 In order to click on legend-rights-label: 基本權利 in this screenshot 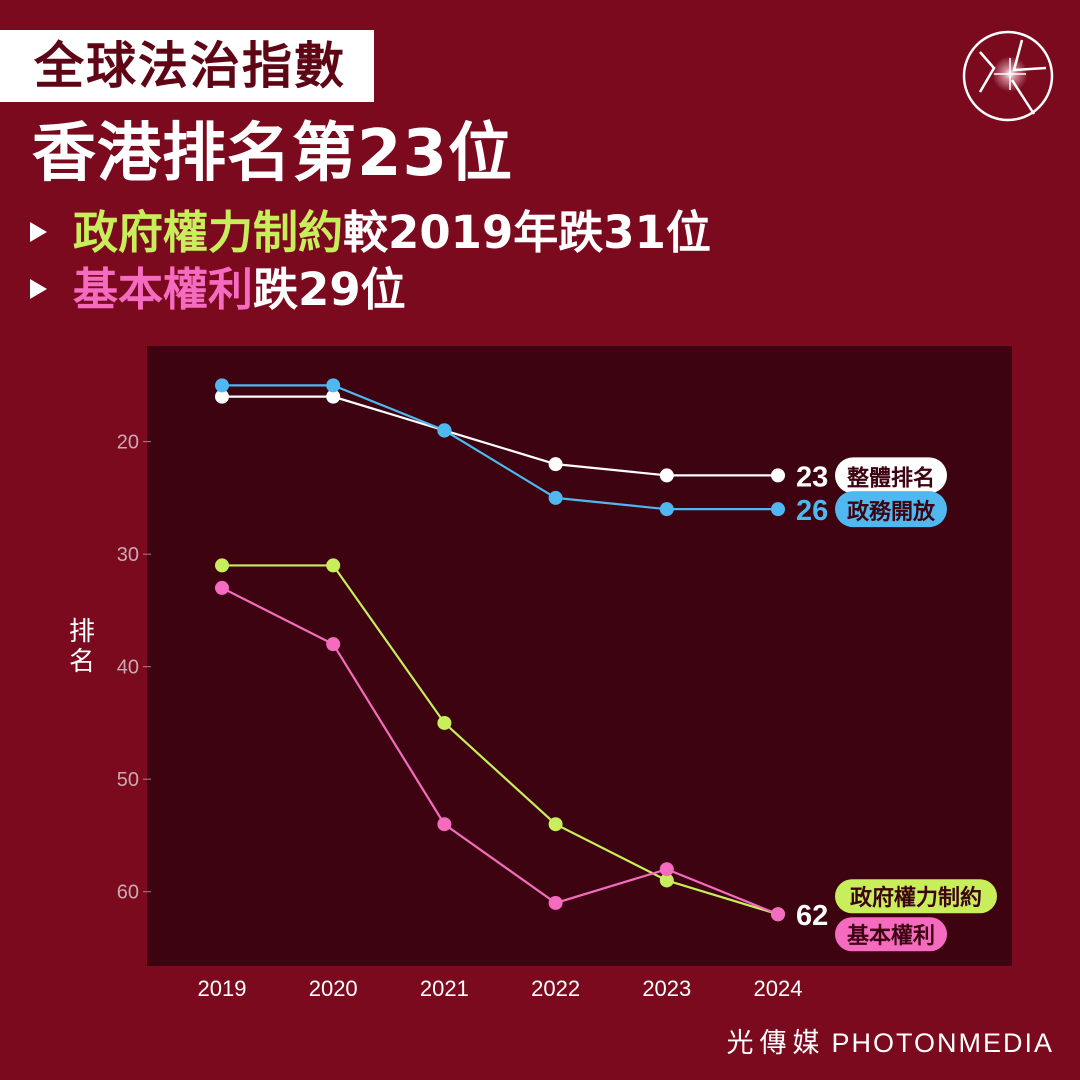, I will do `click(891, 936)`.